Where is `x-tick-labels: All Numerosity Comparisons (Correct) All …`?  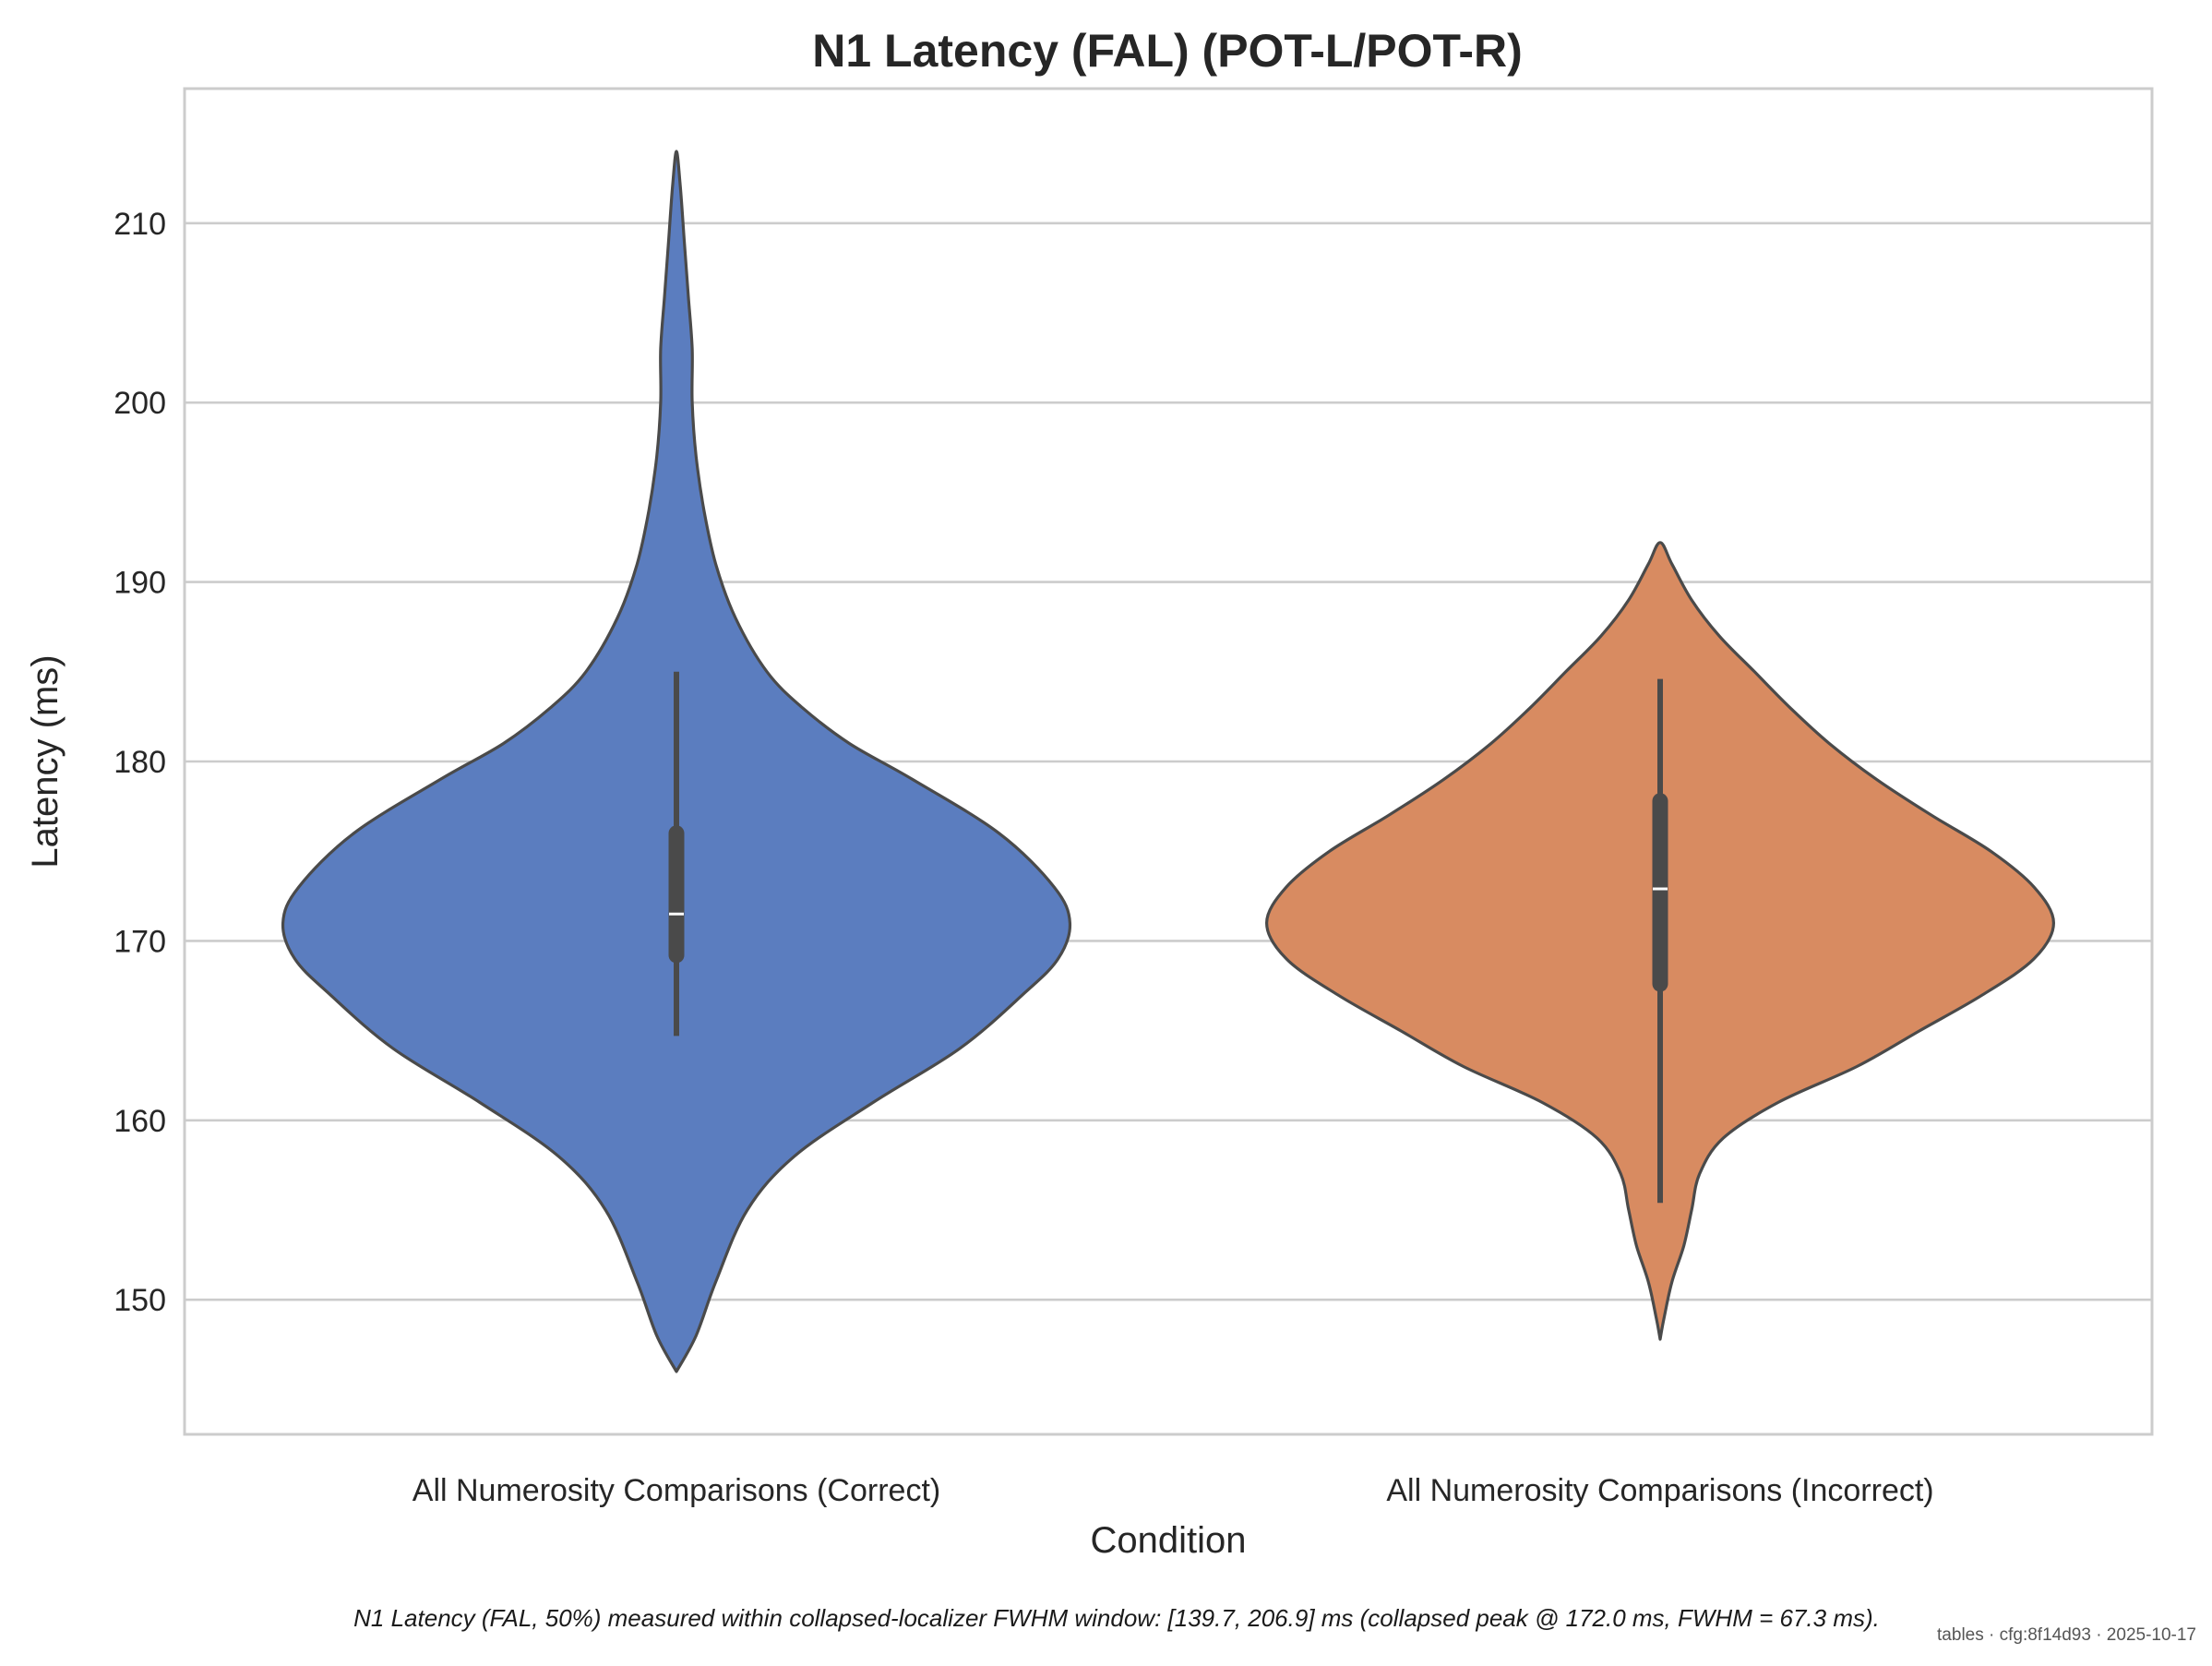
x-tick-labels: All Numerosity Comparisons (Correct) All … is located at coordinates (1173, 1490).